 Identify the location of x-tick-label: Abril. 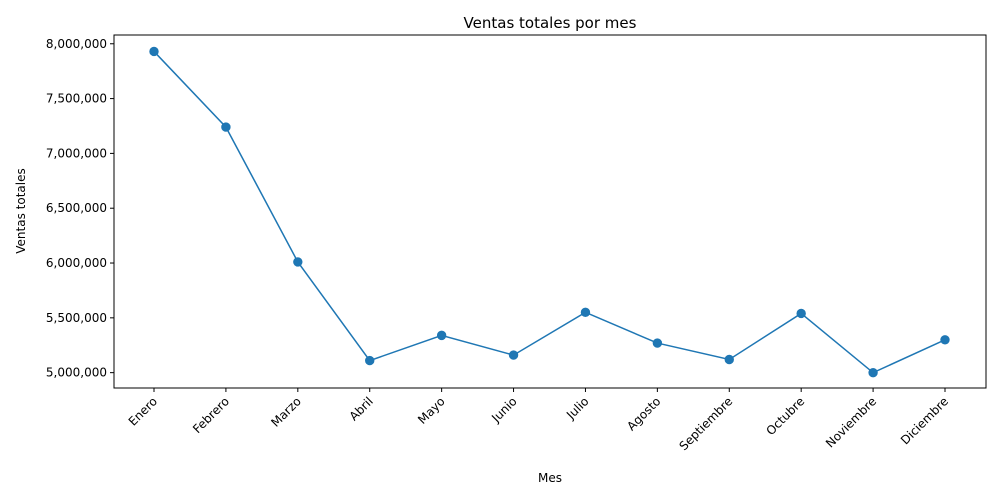
(361, 408).